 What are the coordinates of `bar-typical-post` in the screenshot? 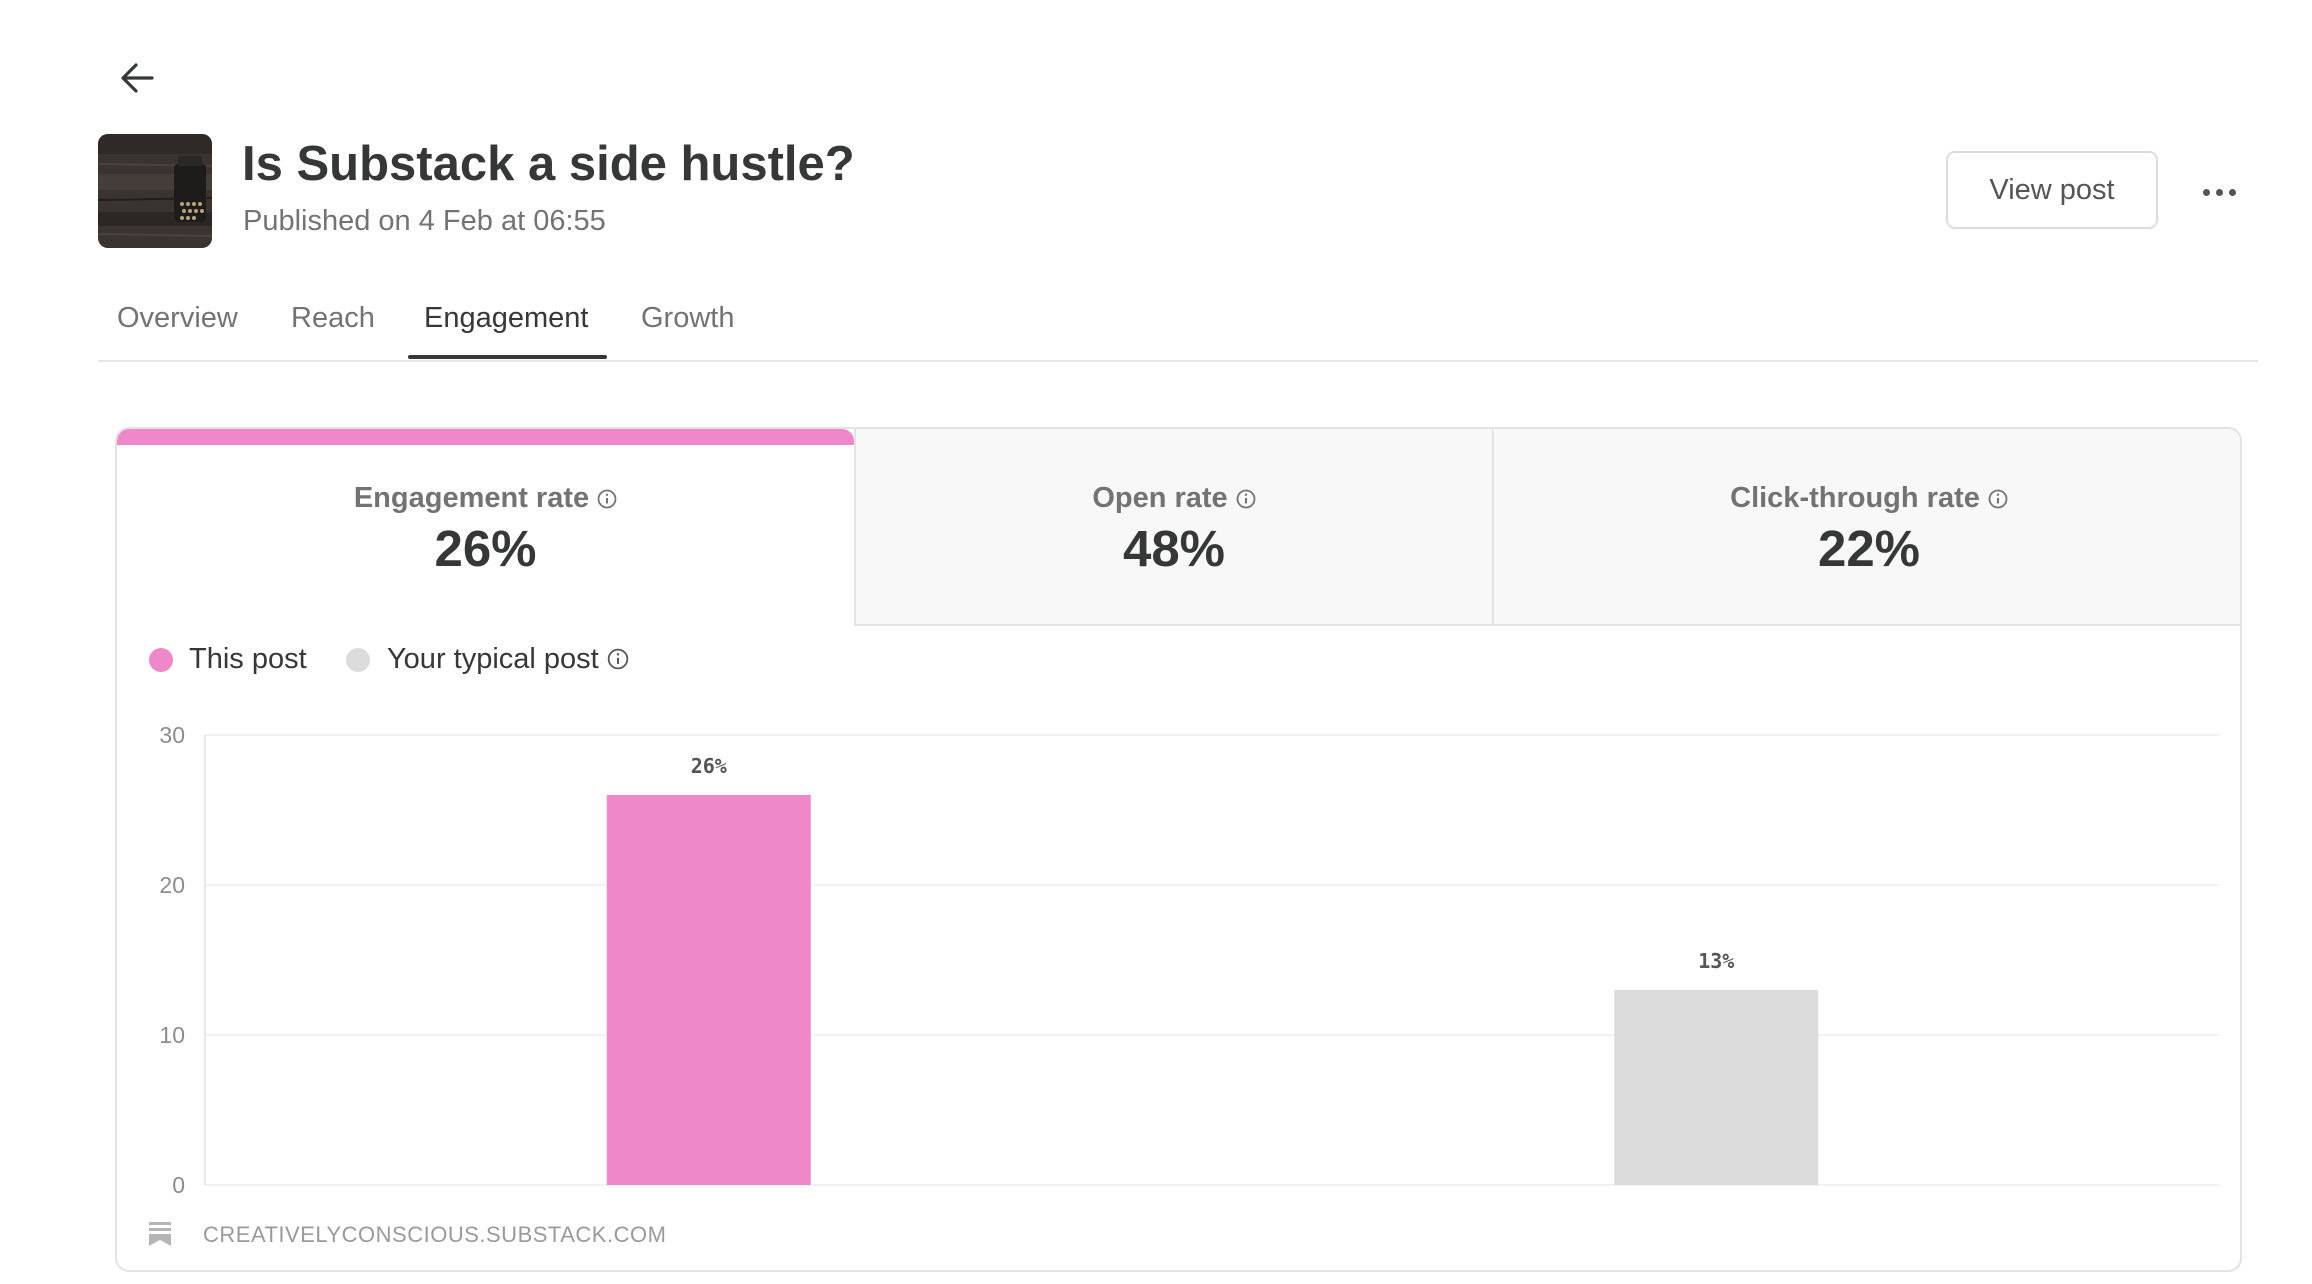 It's located at (1716, 1087).